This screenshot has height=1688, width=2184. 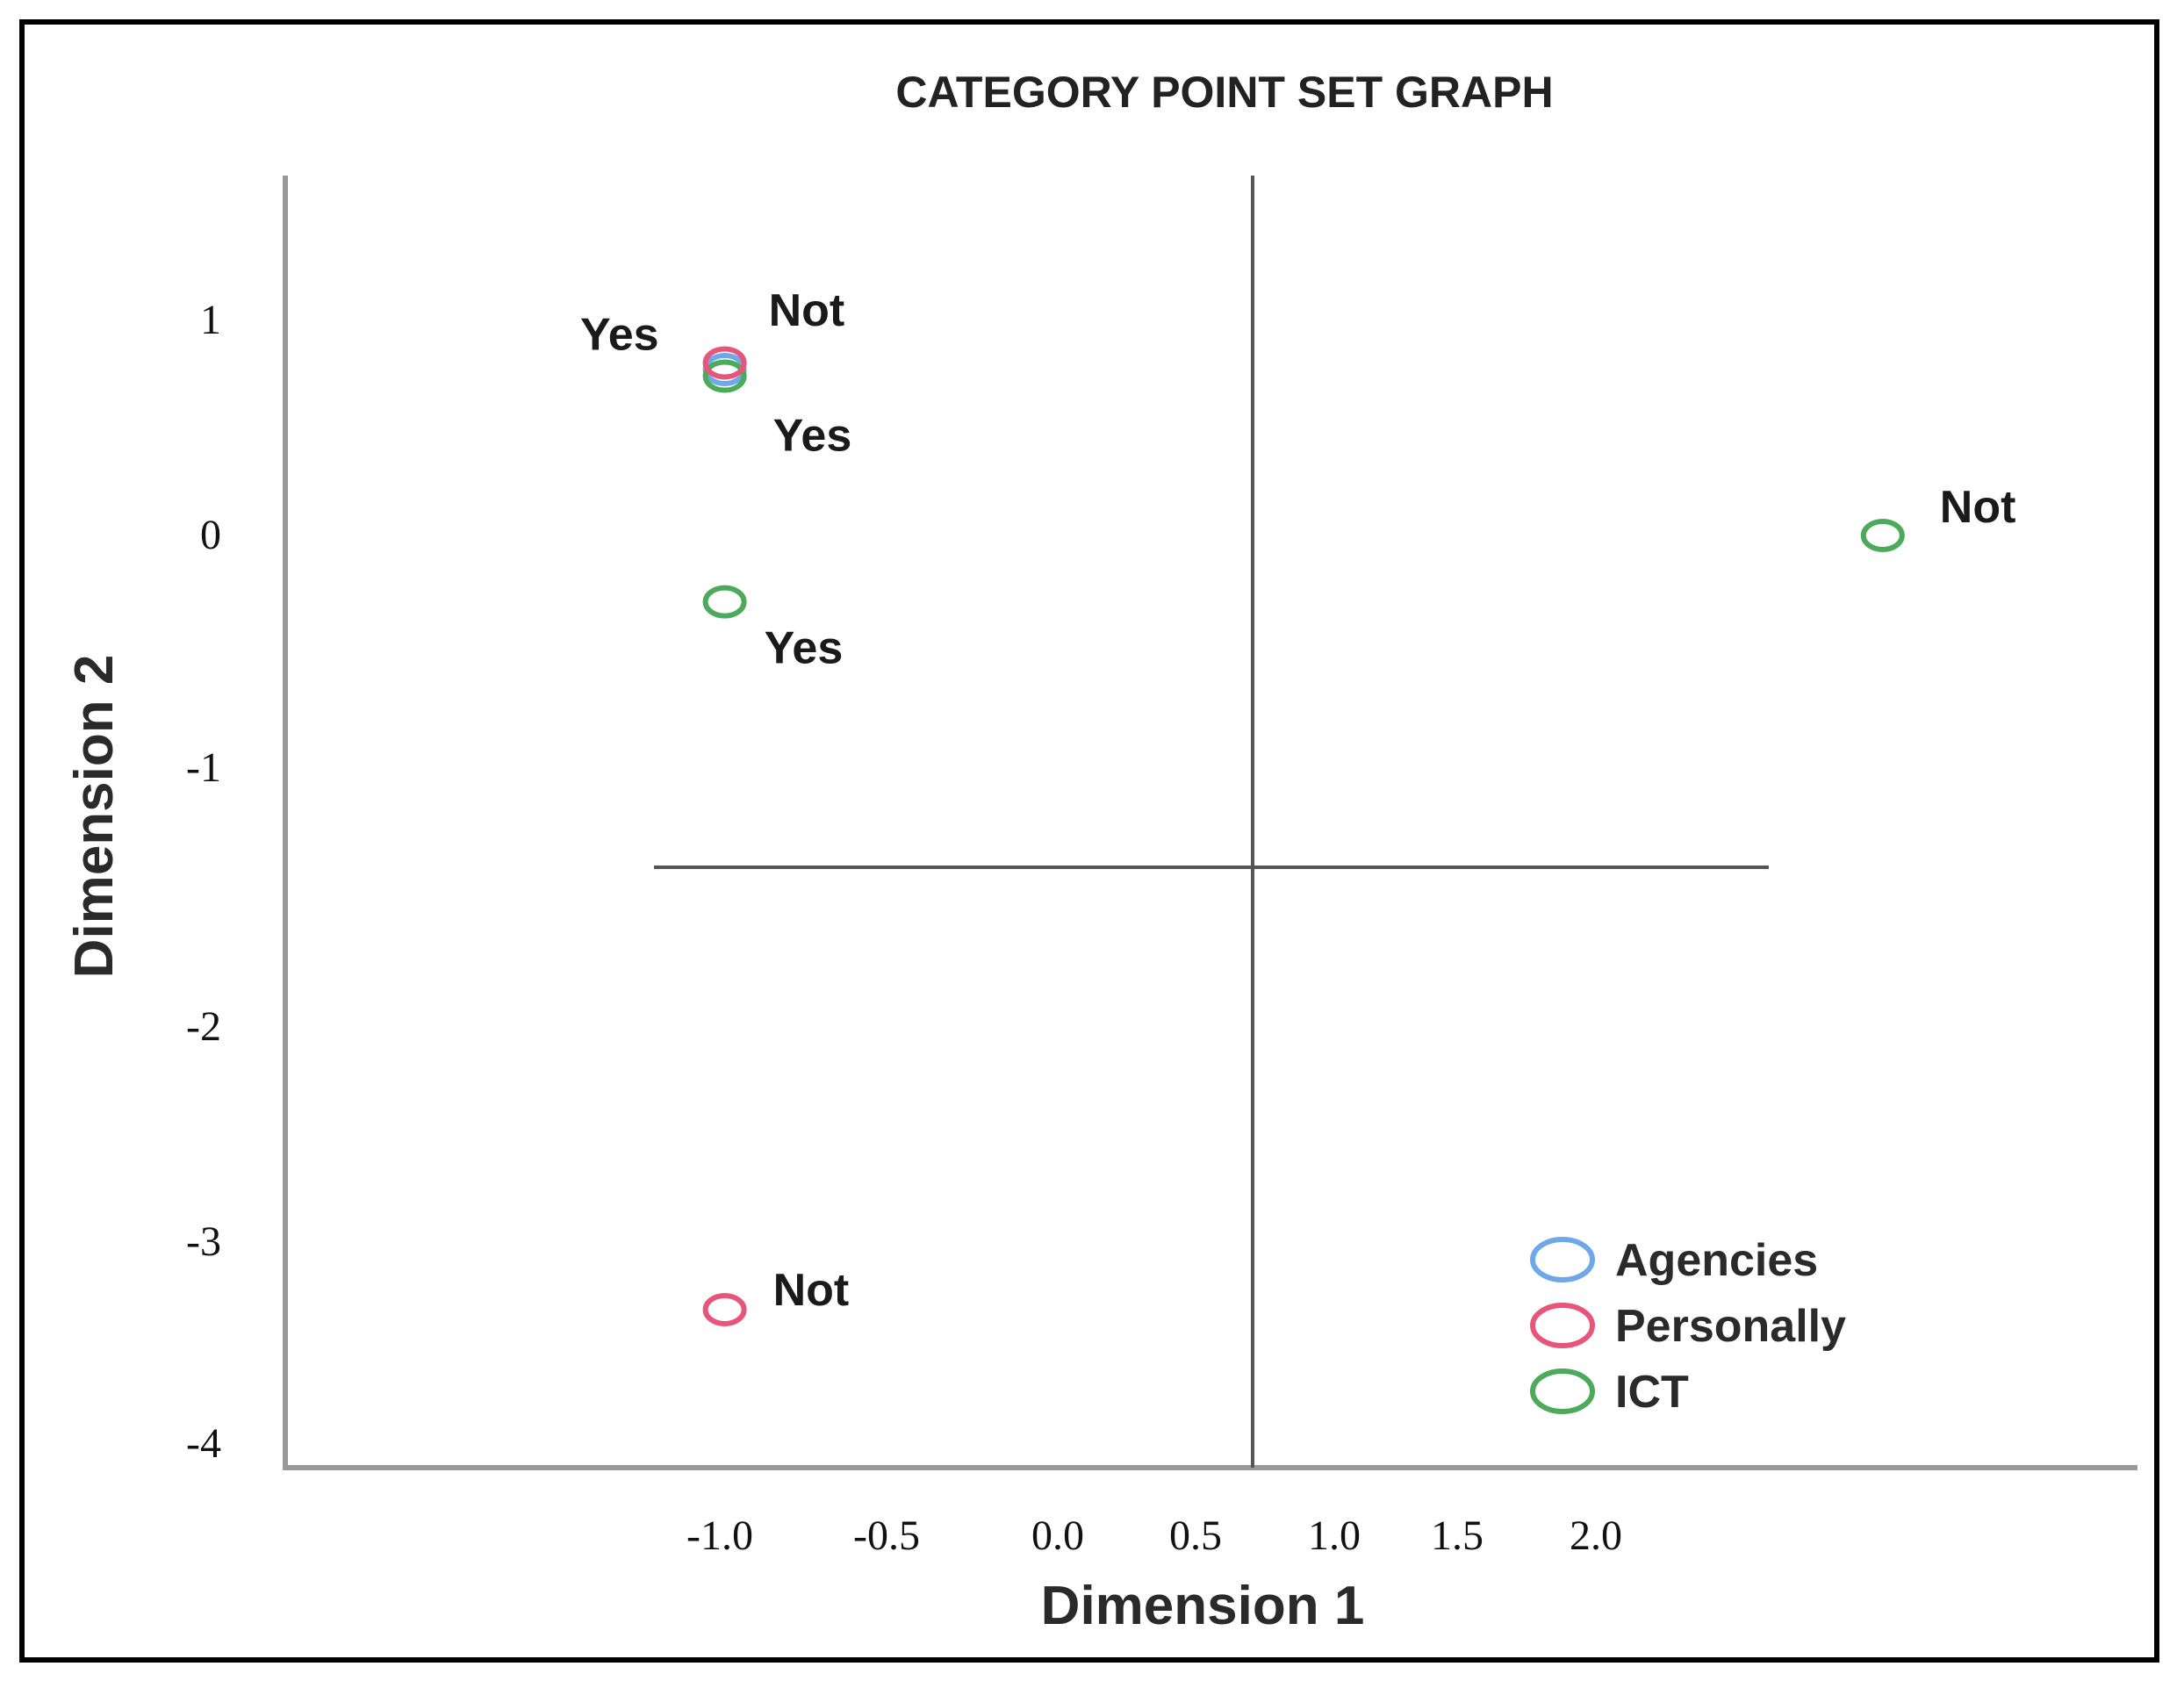 I want to click on y-tick-label: -4, so click(x=203, y=1444).